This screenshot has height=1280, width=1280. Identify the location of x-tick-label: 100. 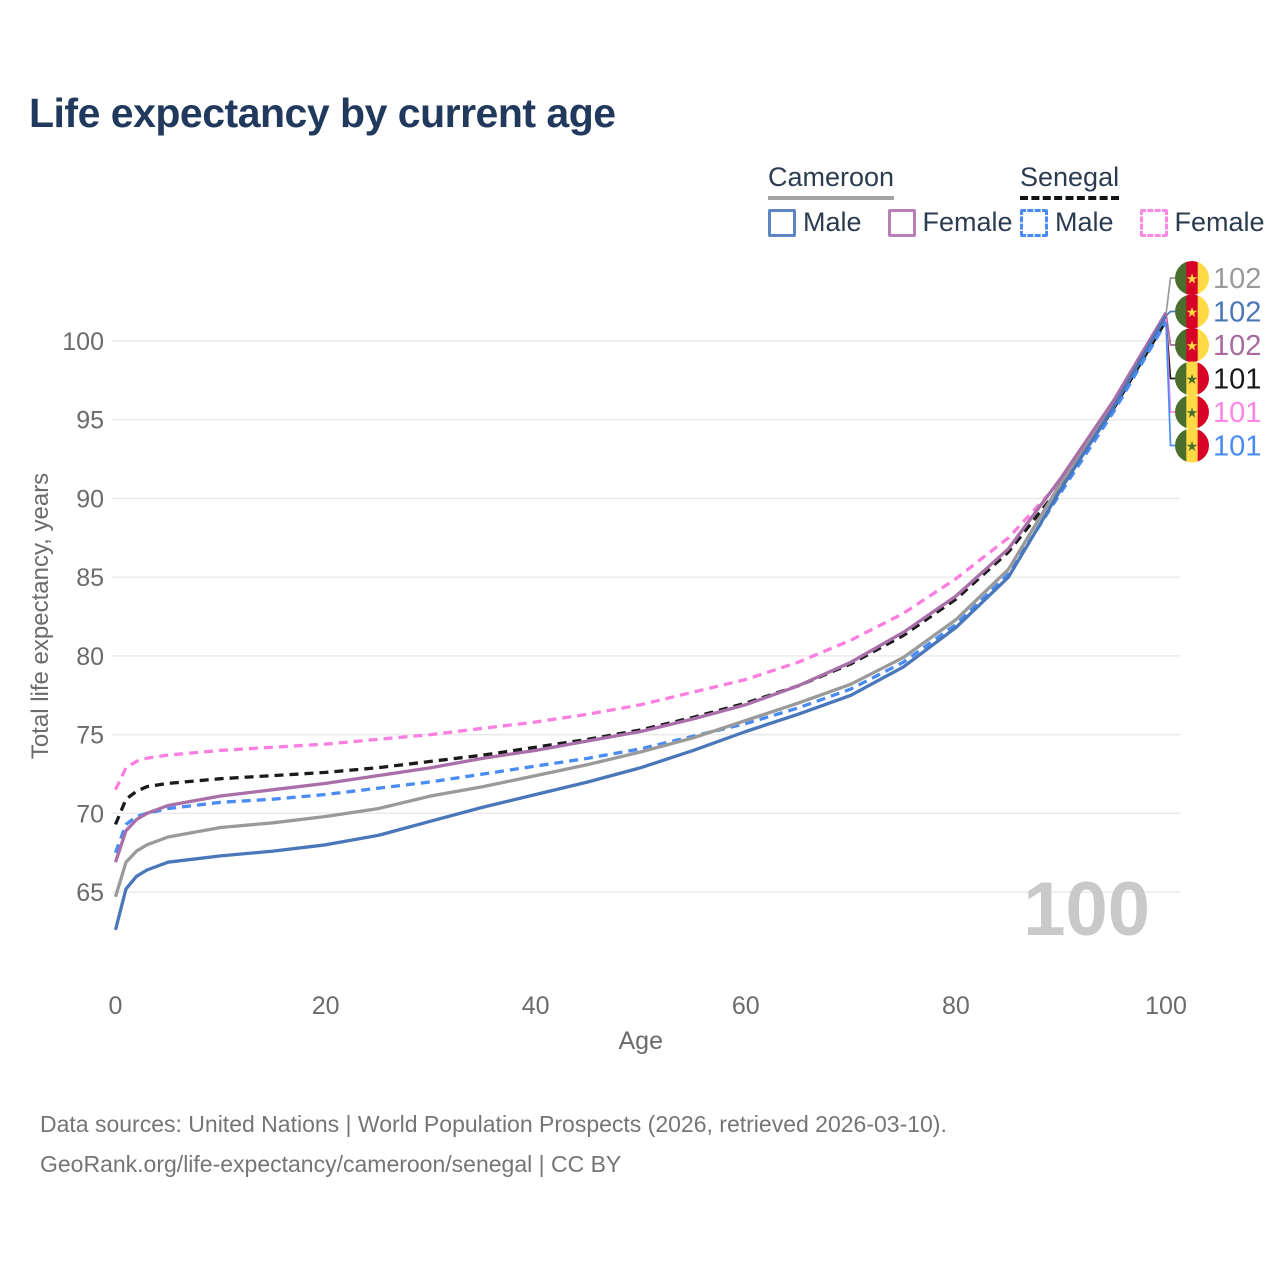
(1166, 1006).